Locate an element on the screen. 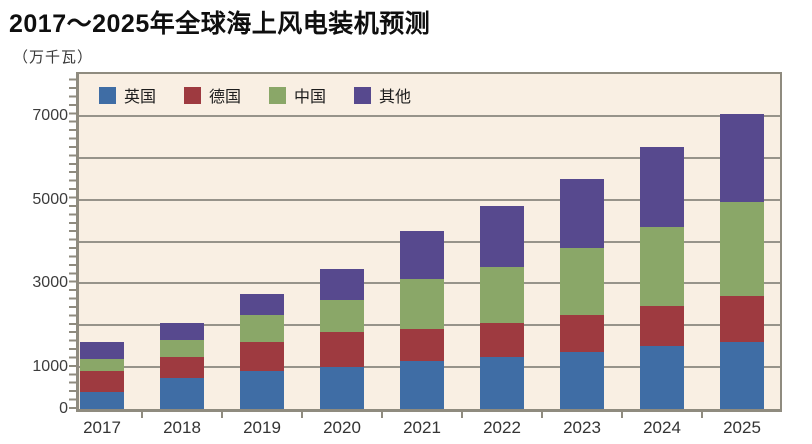 This screenshot has width=812, height=444. legend-item-德国: 德国 is located at coordinates (212, 95).